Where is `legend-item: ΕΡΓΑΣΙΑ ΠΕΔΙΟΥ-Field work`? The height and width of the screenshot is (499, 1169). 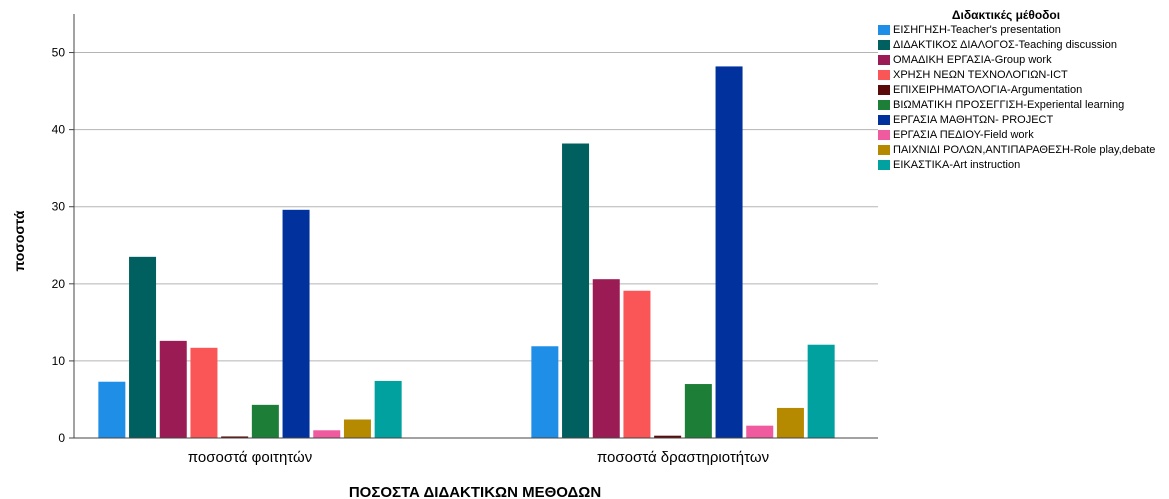
legend-item: ΕΡΓΑΣΙΑ ΠΕΔΙΟΥ-Field work is located at coordinates (1021, 135).